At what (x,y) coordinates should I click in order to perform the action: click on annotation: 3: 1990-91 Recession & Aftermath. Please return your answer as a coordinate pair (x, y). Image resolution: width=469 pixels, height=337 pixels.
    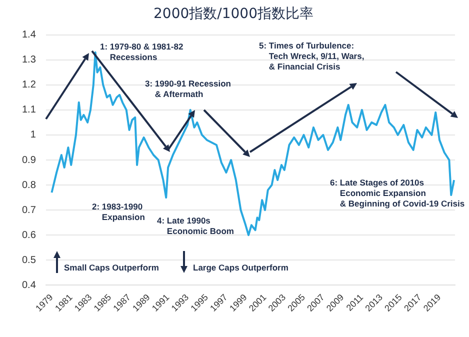
    Looking at the image, I should click on (188, 89).